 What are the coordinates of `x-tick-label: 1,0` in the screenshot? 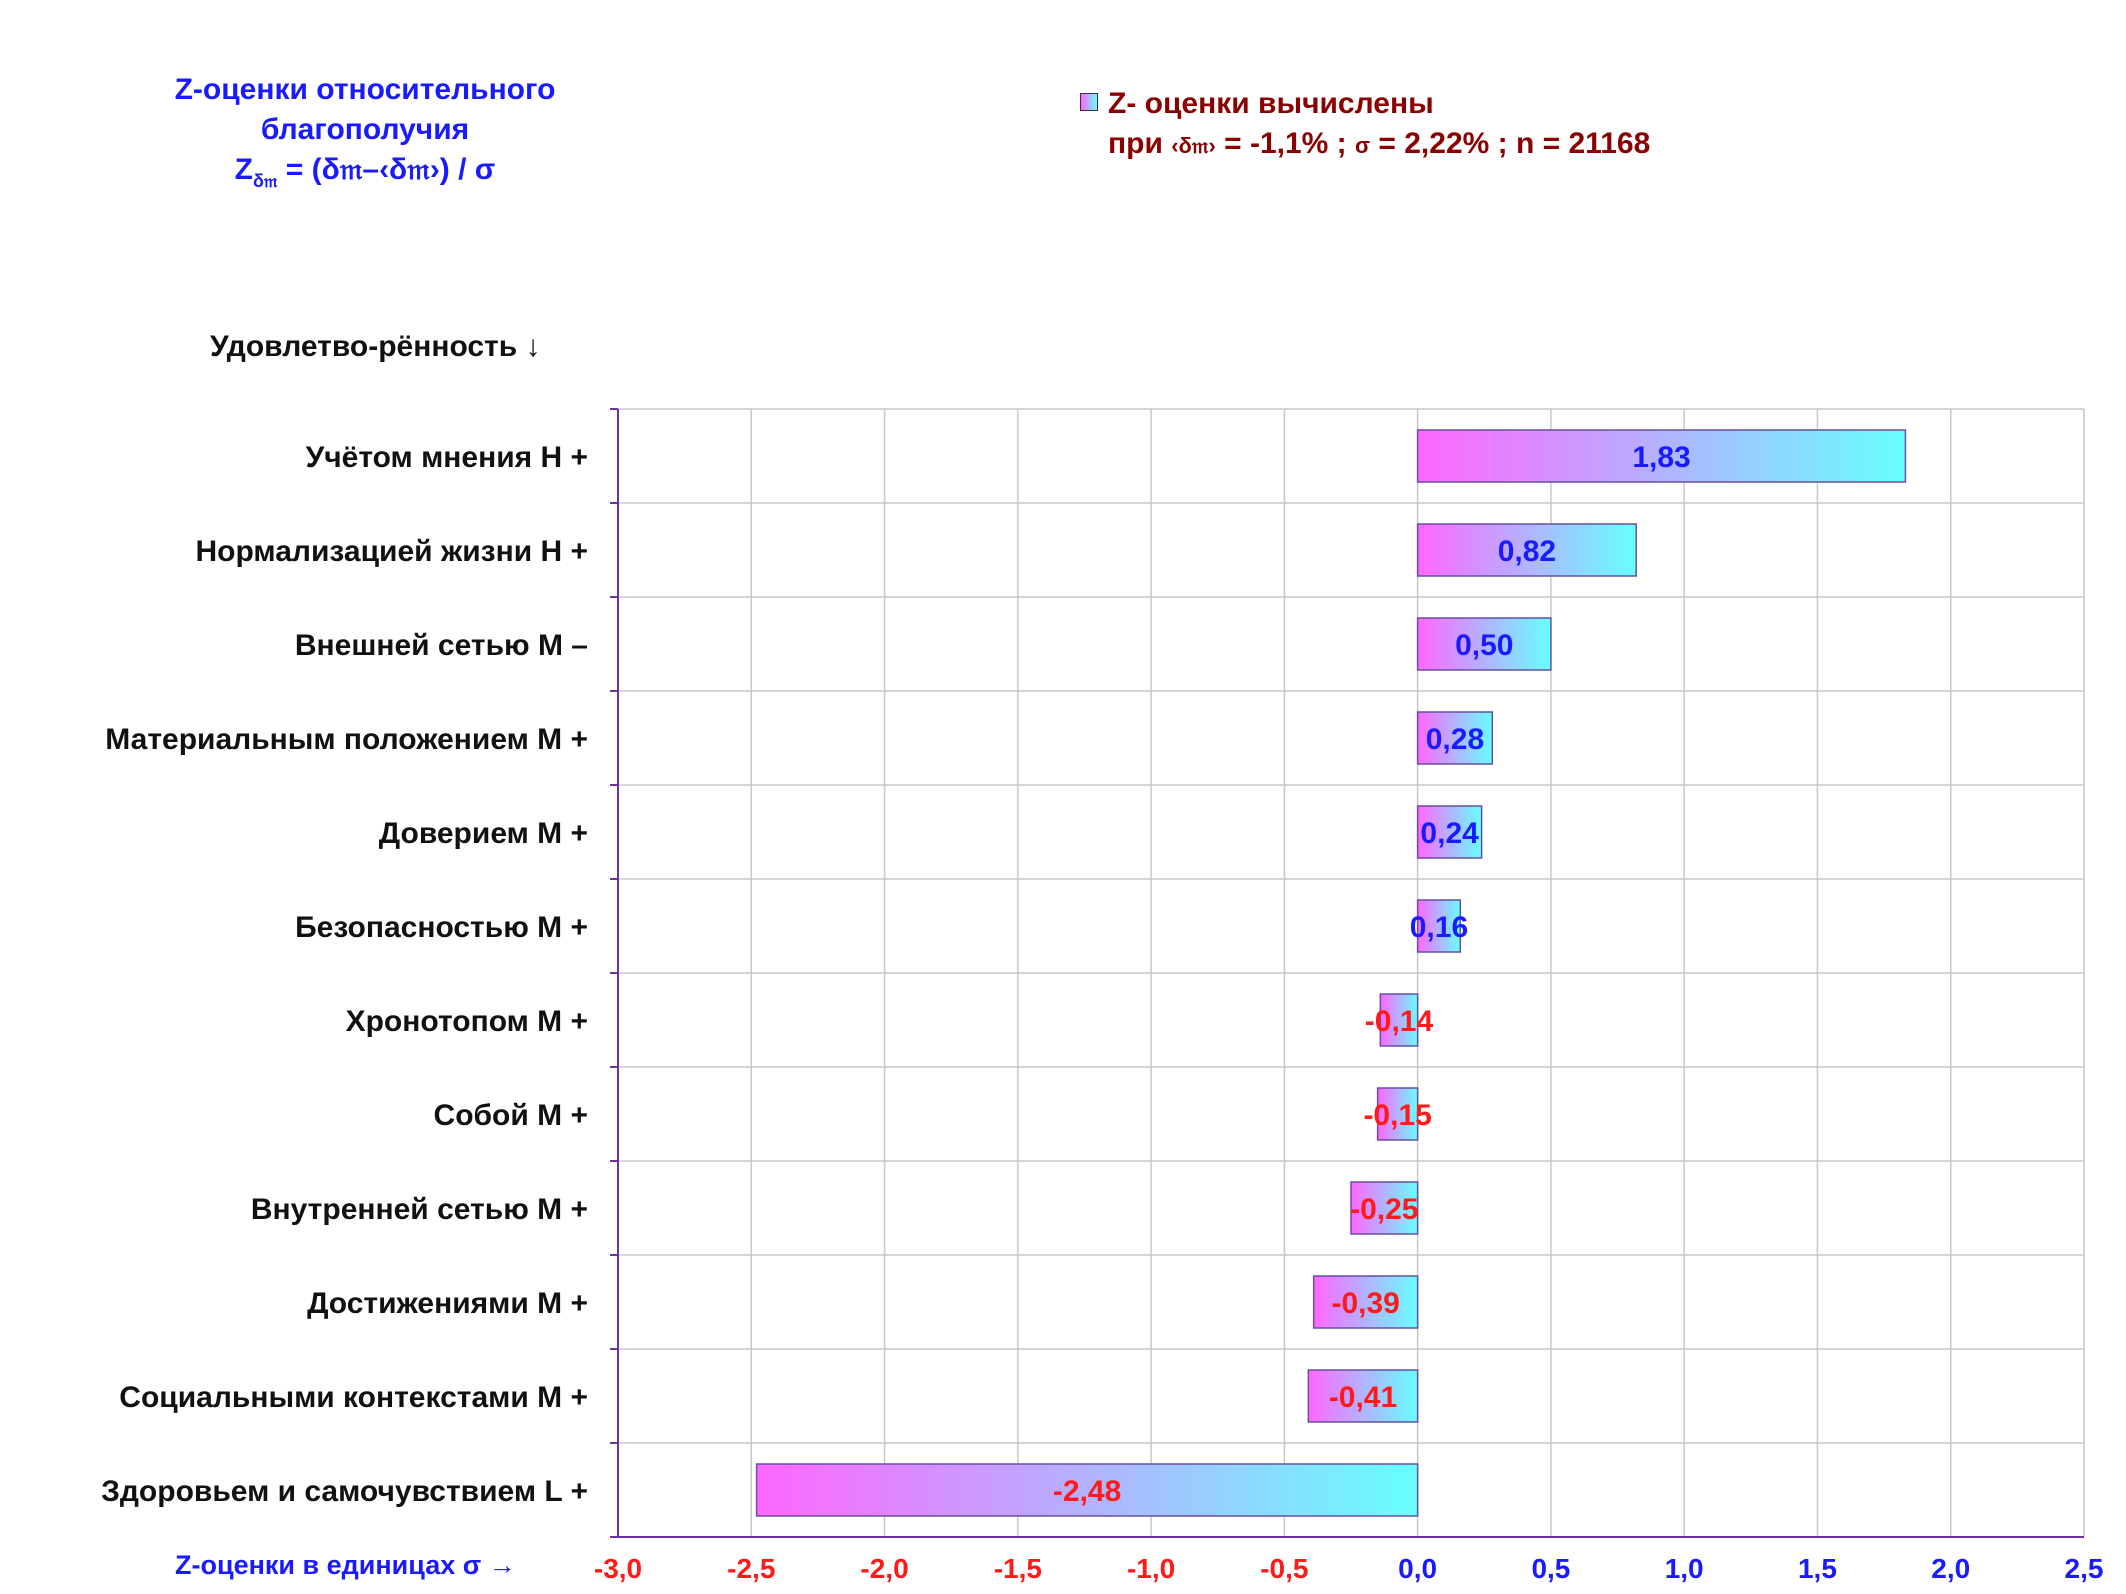 It's located at (1684, 1568).